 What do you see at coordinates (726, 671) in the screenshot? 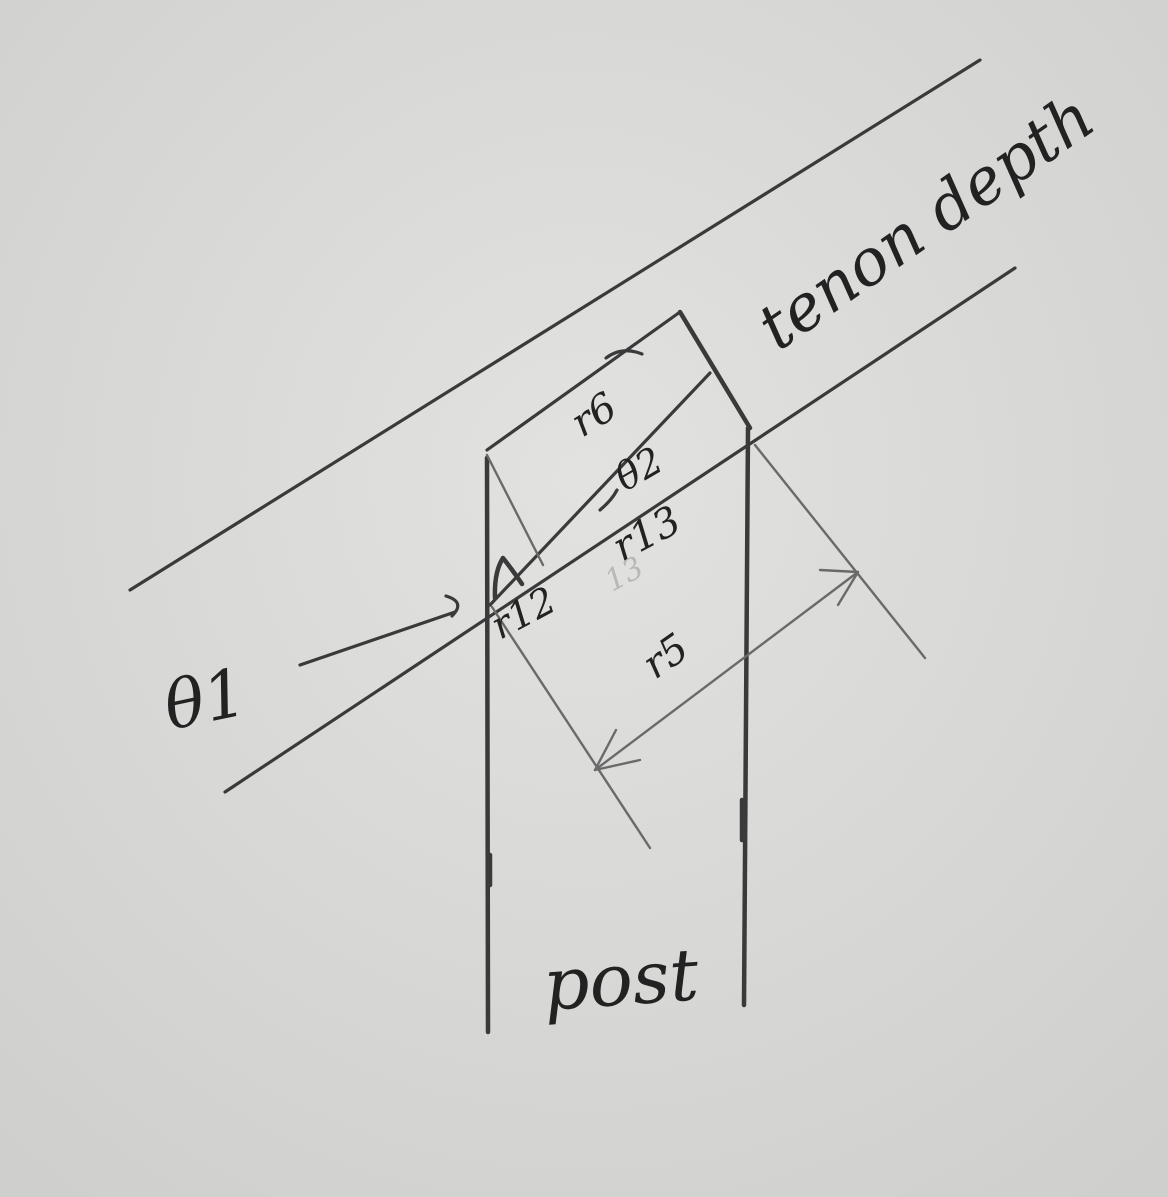
I see `r5-dimension-line` at bounding box center [726, 671].